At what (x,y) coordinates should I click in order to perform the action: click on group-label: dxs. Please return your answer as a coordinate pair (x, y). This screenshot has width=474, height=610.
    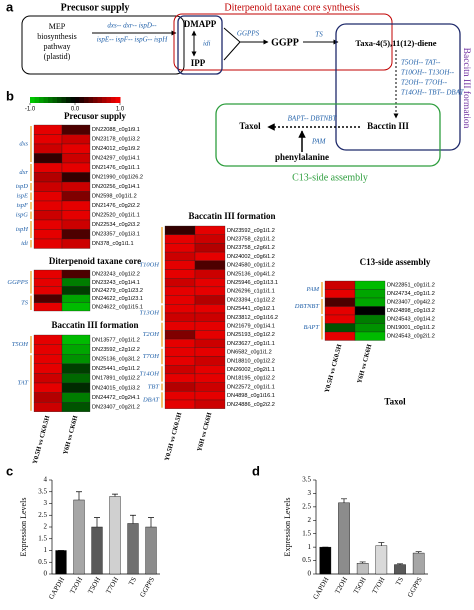
    Looking at the image, I should click on (23, 143).